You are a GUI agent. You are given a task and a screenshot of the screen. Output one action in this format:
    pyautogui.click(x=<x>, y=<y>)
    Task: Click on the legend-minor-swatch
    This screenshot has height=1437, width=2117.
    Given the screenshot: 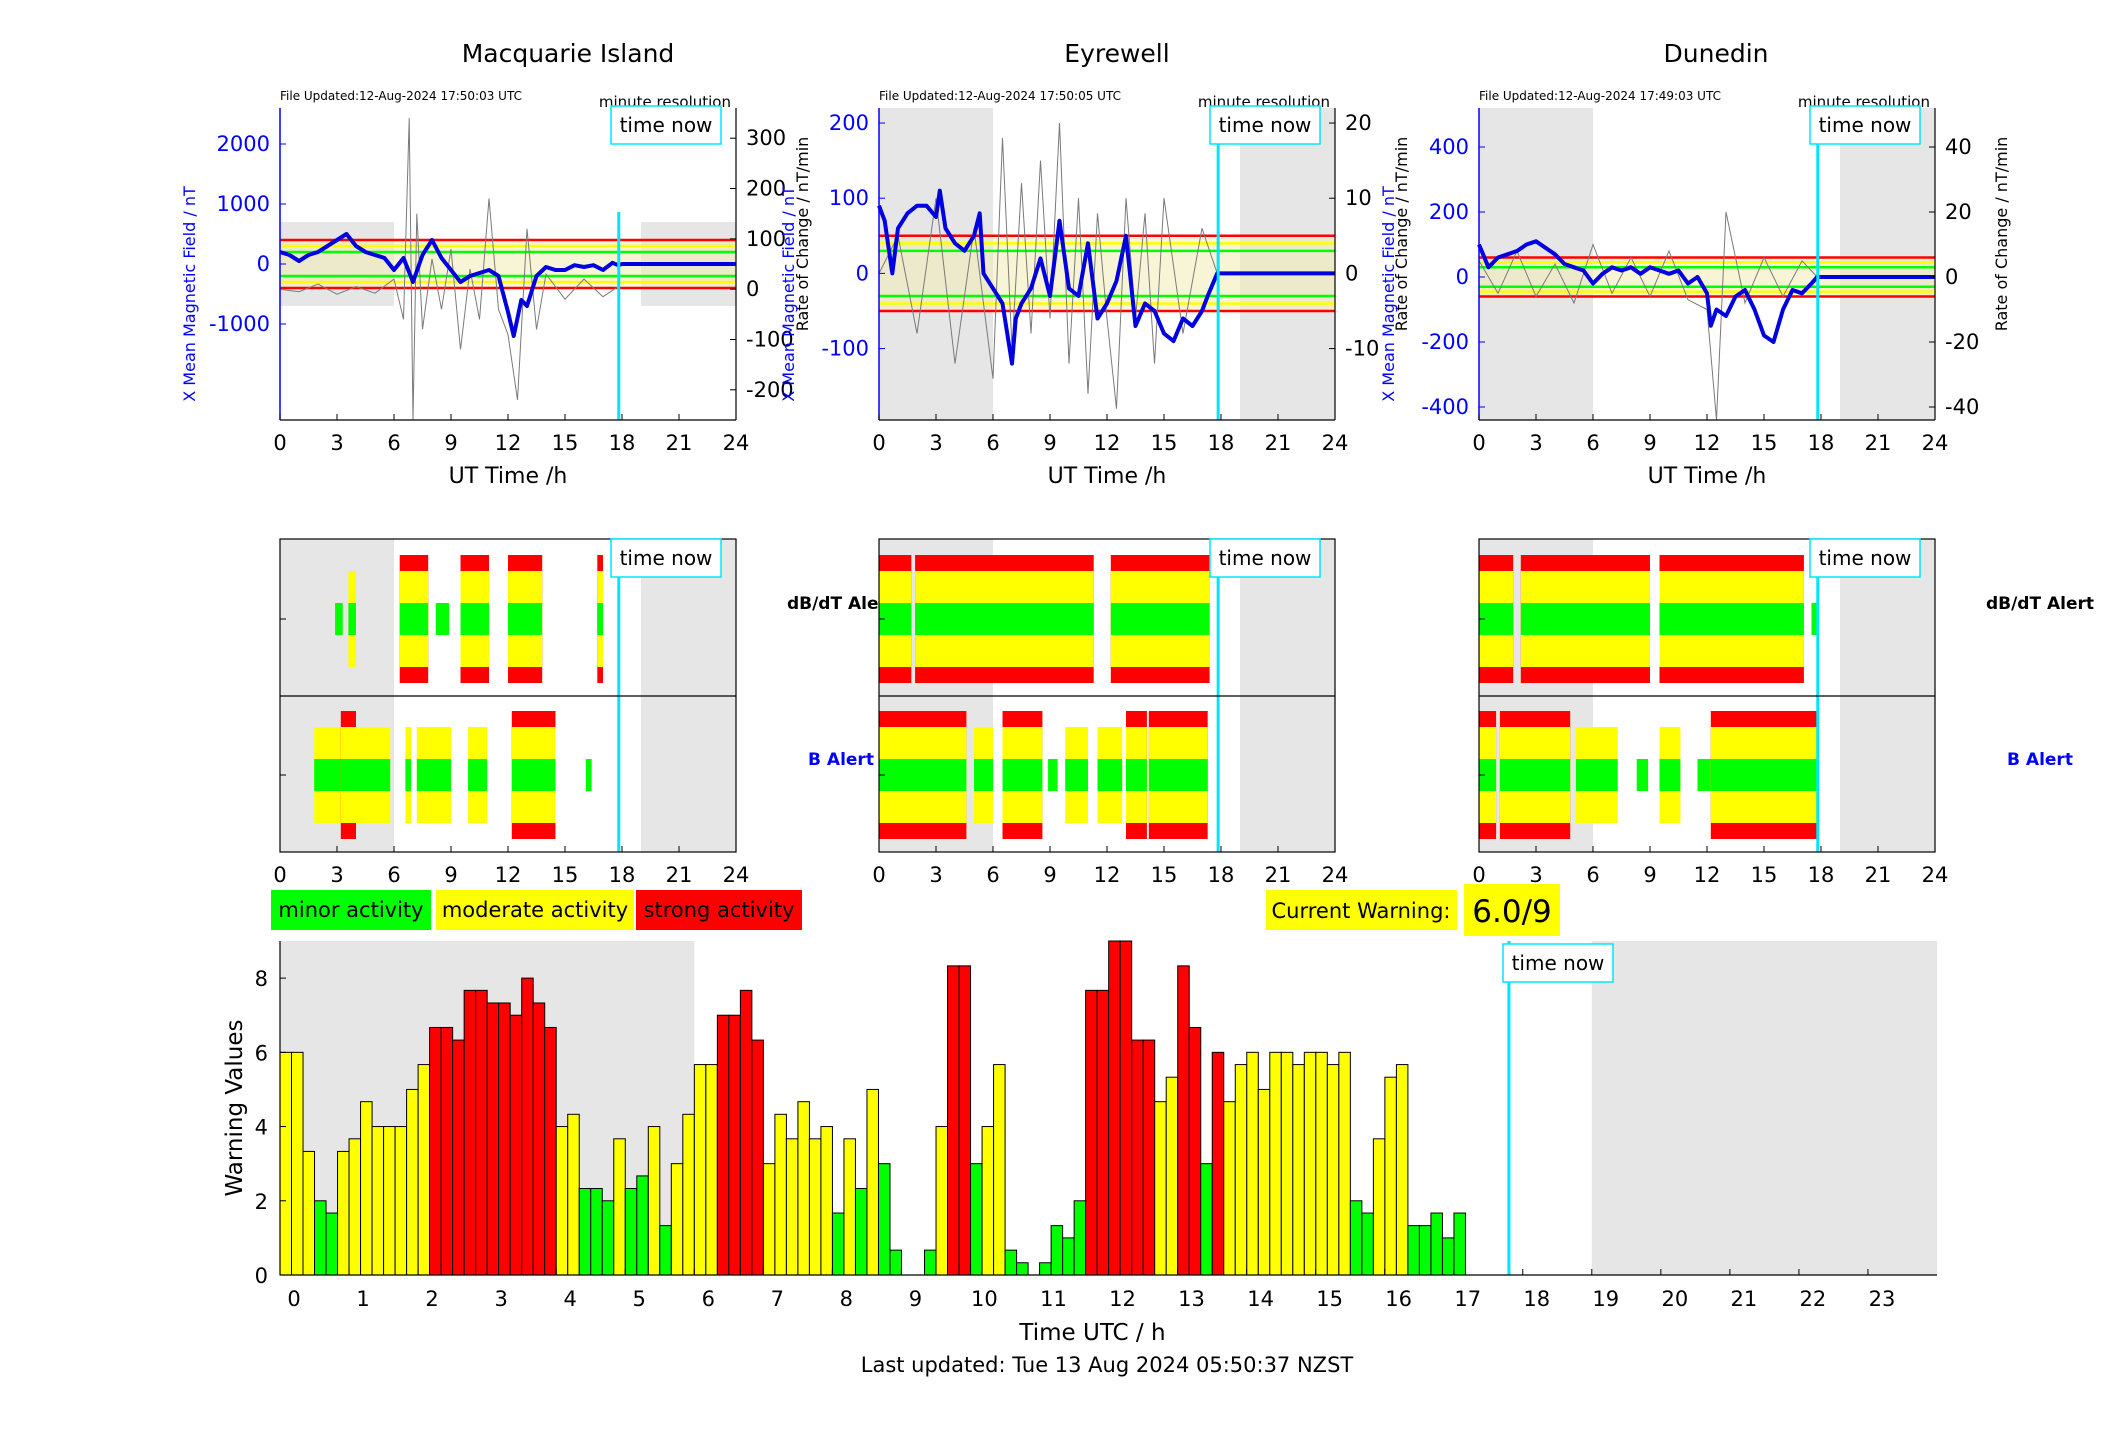 What is the action you would take?
    pyautogui.click(x=351, y=910)
    